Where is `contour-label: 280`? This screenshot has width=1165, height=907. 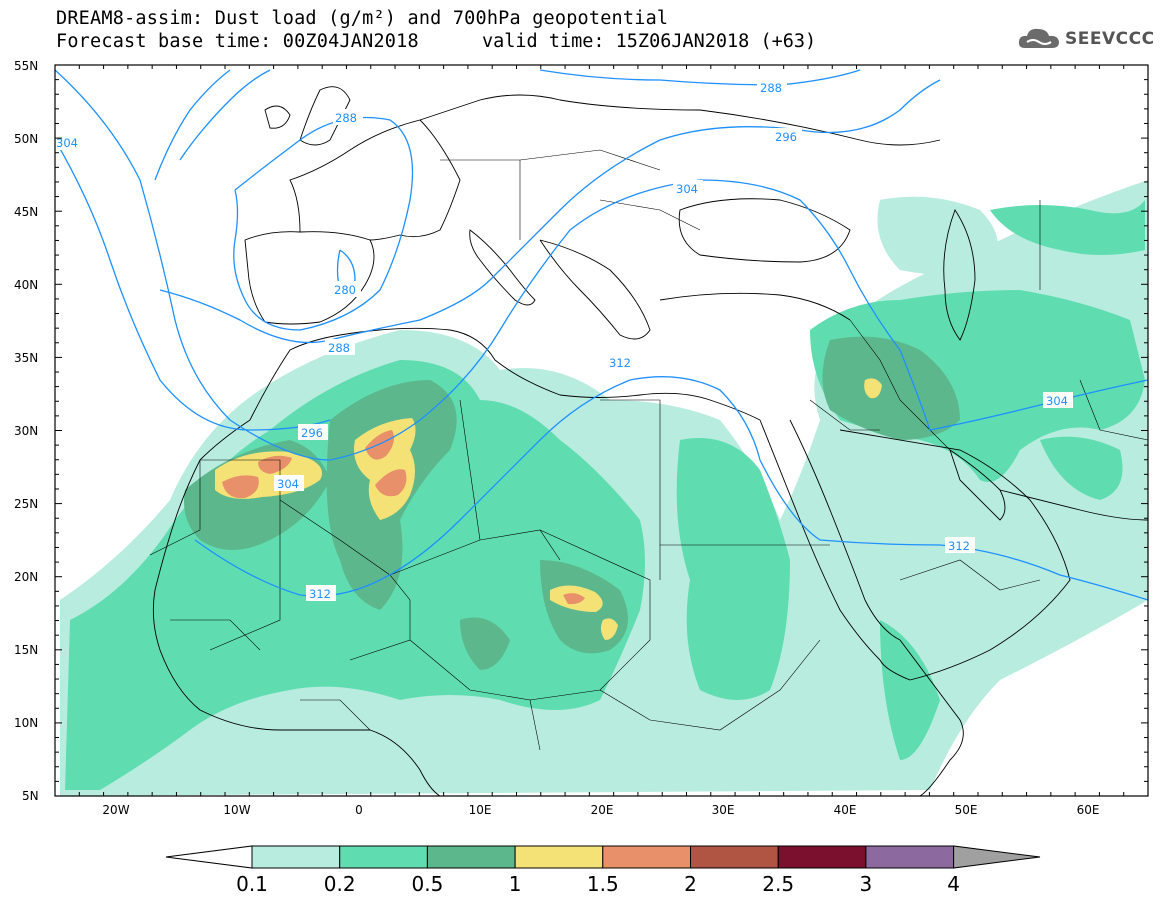
contour-label: 280 is located at coordinates (345, 290).